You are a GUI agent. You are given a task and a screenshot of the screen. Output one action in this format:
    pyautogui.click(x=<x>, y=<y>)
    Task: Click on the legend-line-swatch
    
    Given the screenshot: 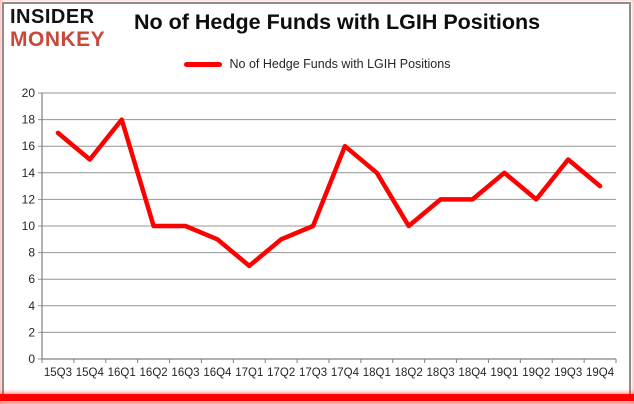 What is the action you would take?
    pyautogui.click(x=202, y=64)
    